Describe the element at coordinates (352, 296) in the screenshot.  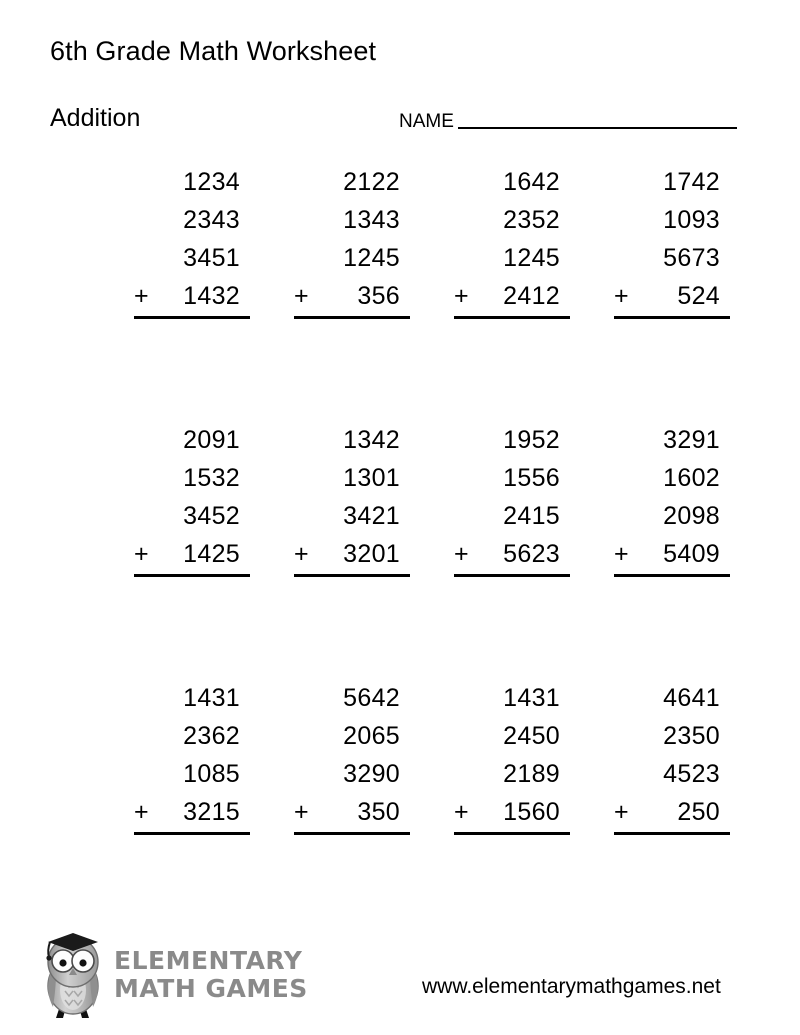
I see `last-addend-line: +356` at that location.